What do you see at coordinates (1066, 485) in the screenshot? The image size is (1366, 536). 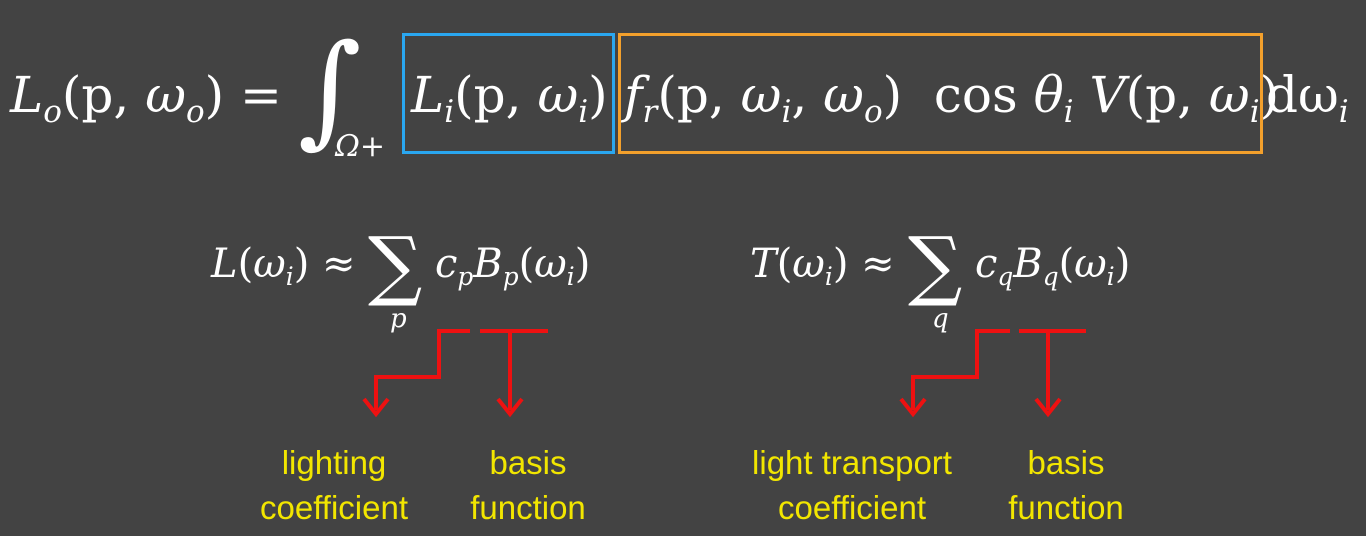 I see `label-basis-function-right: basis function` at bounding box center [1066, 485].